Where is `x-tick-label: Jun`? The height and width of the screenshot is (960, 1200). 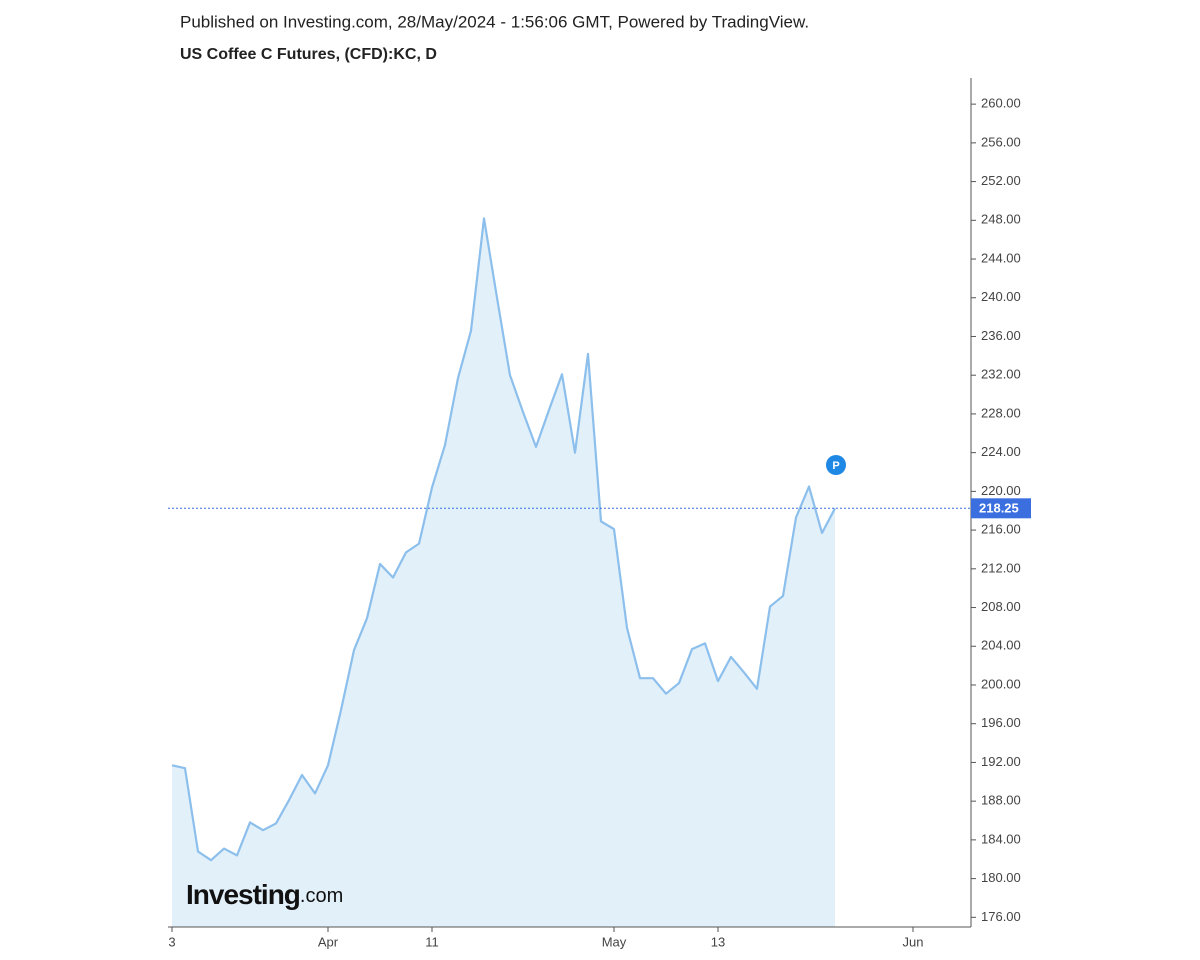 x-tick-label: Jun is located at coordinates (913, 941).